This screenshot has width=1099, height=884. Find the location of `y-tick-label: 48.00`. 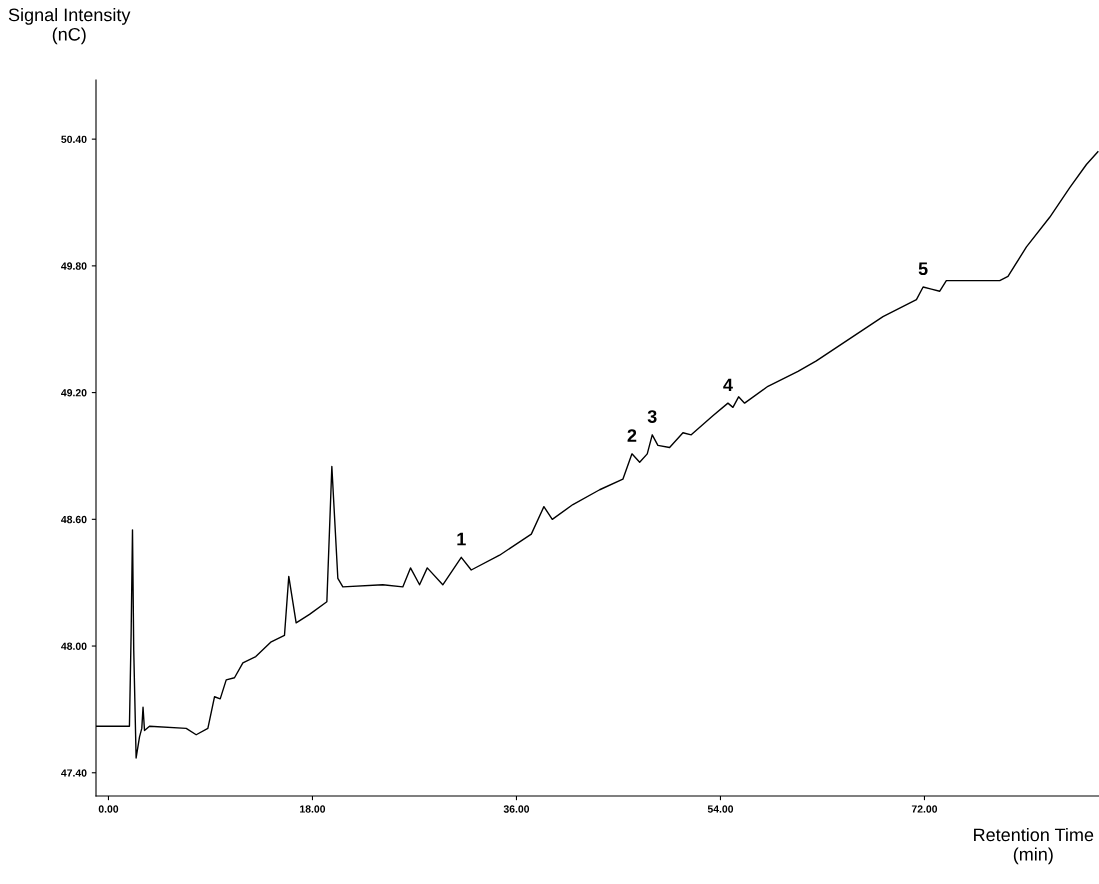

y-tick-label: 48.00 is located at coordinates (74, 646).